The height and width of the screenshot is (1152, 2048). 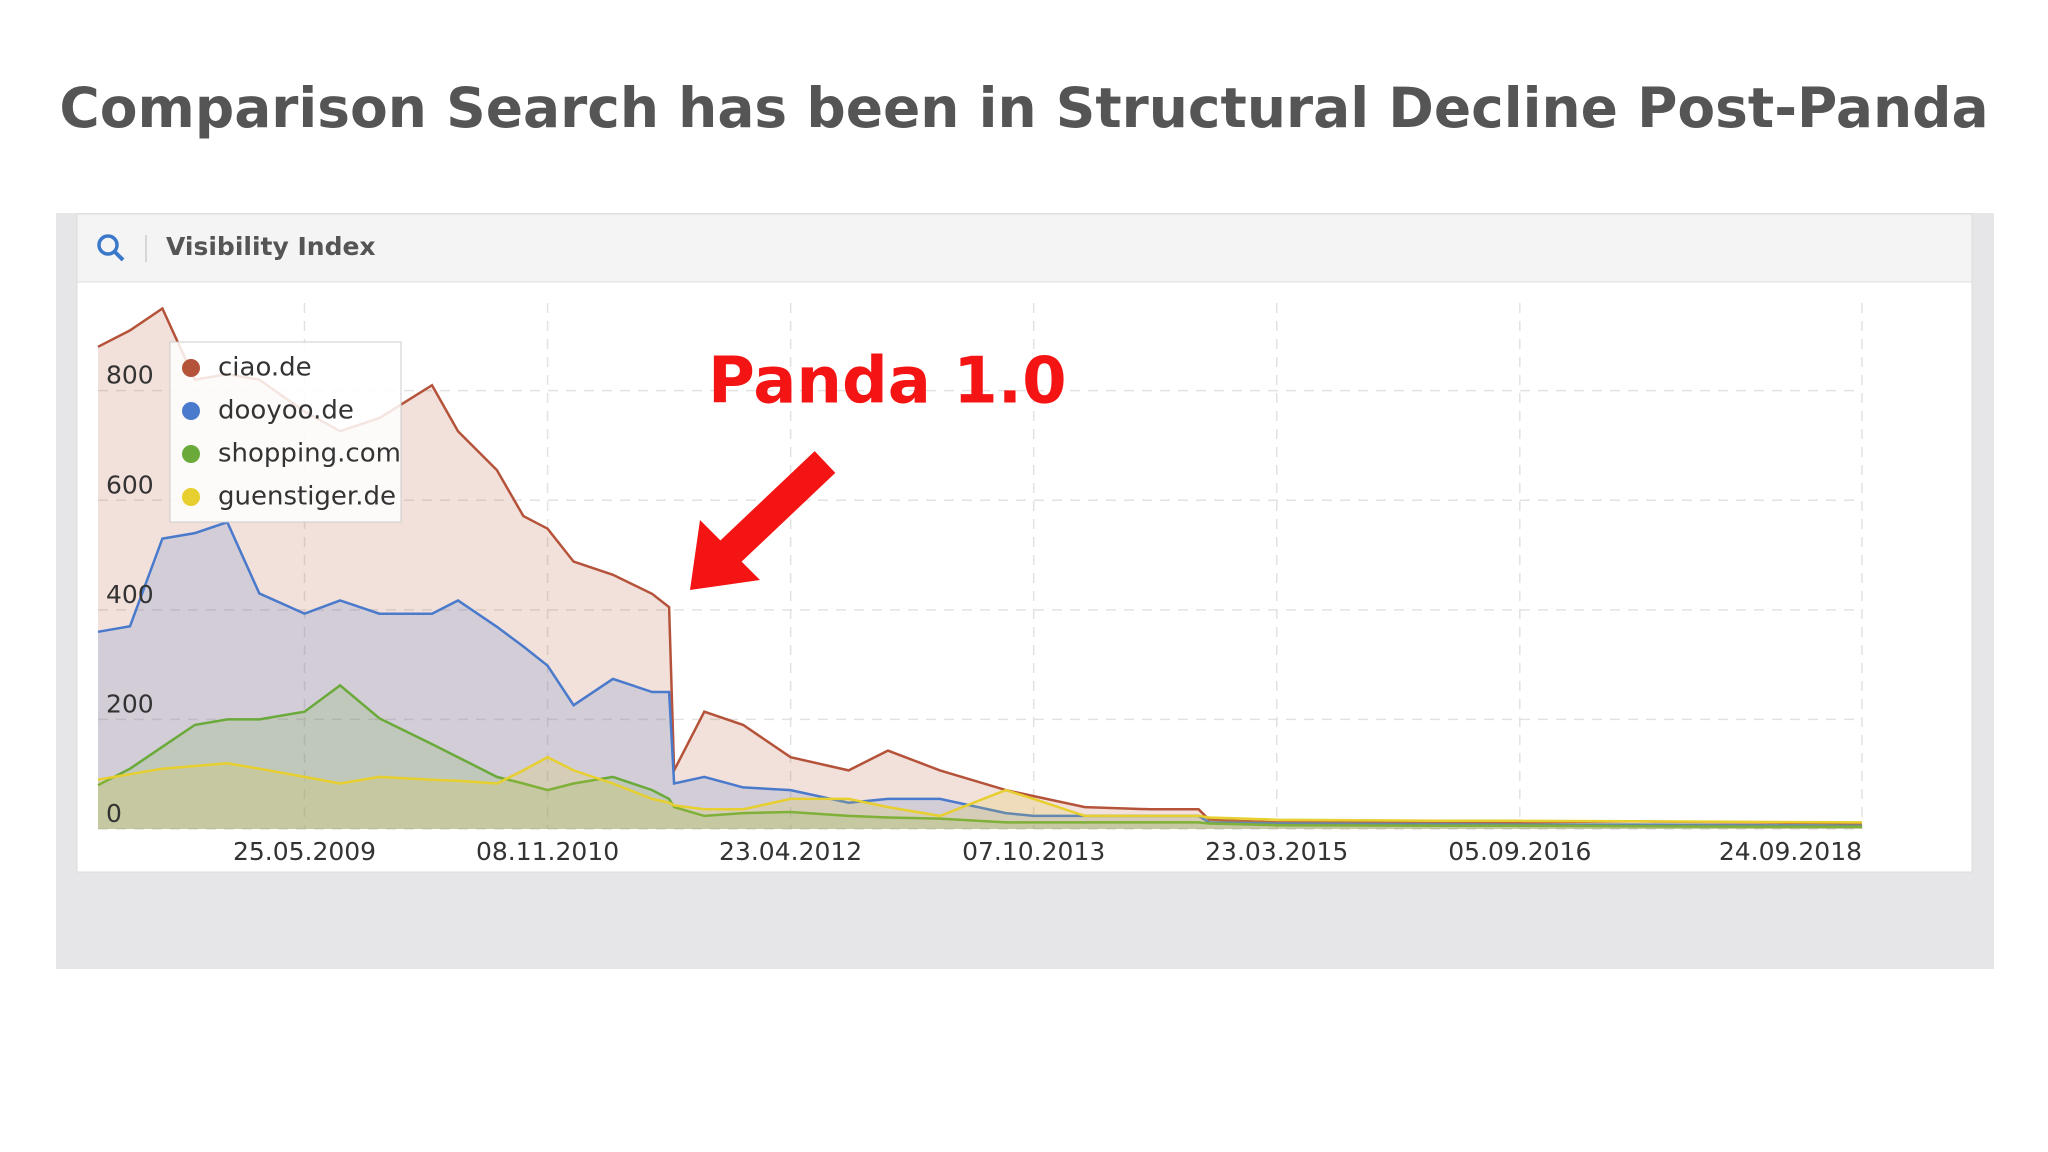 What do you see at coordinates (285, 432) in the screenshot?
I see `legend-box` at bounding box center [285, 432].